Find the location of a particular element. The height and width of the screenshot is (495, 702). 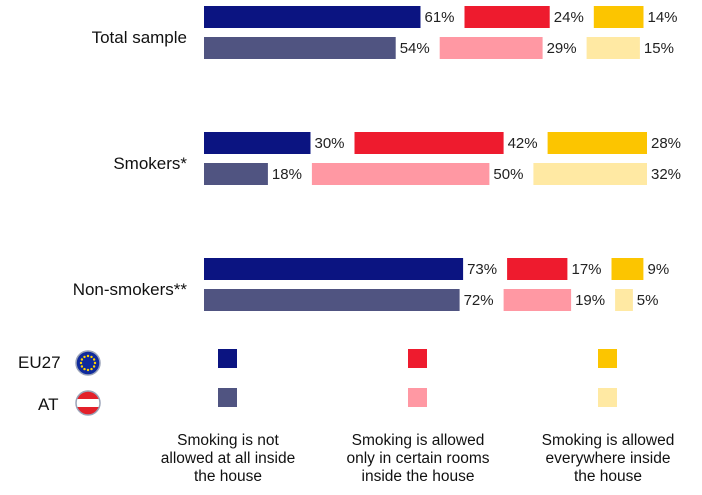

value-label: 28% is located at coordinates (666, 143).